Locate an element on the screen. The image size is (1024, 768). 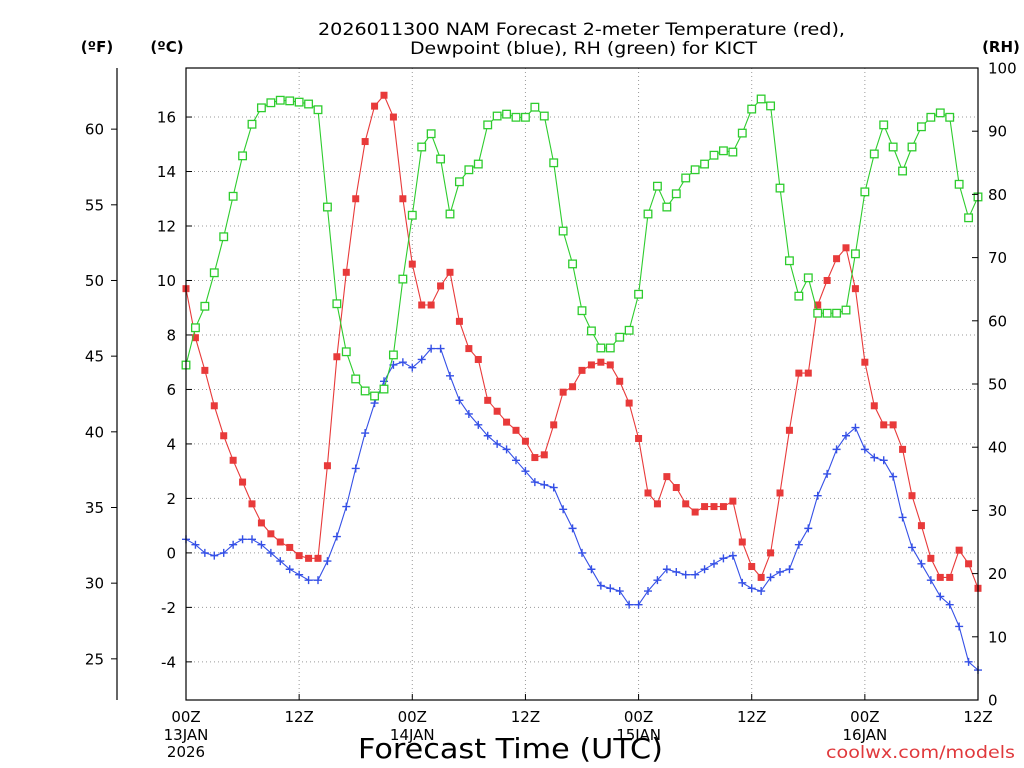
celsius-tick-label: -4 is located at coordinates (168, 662).